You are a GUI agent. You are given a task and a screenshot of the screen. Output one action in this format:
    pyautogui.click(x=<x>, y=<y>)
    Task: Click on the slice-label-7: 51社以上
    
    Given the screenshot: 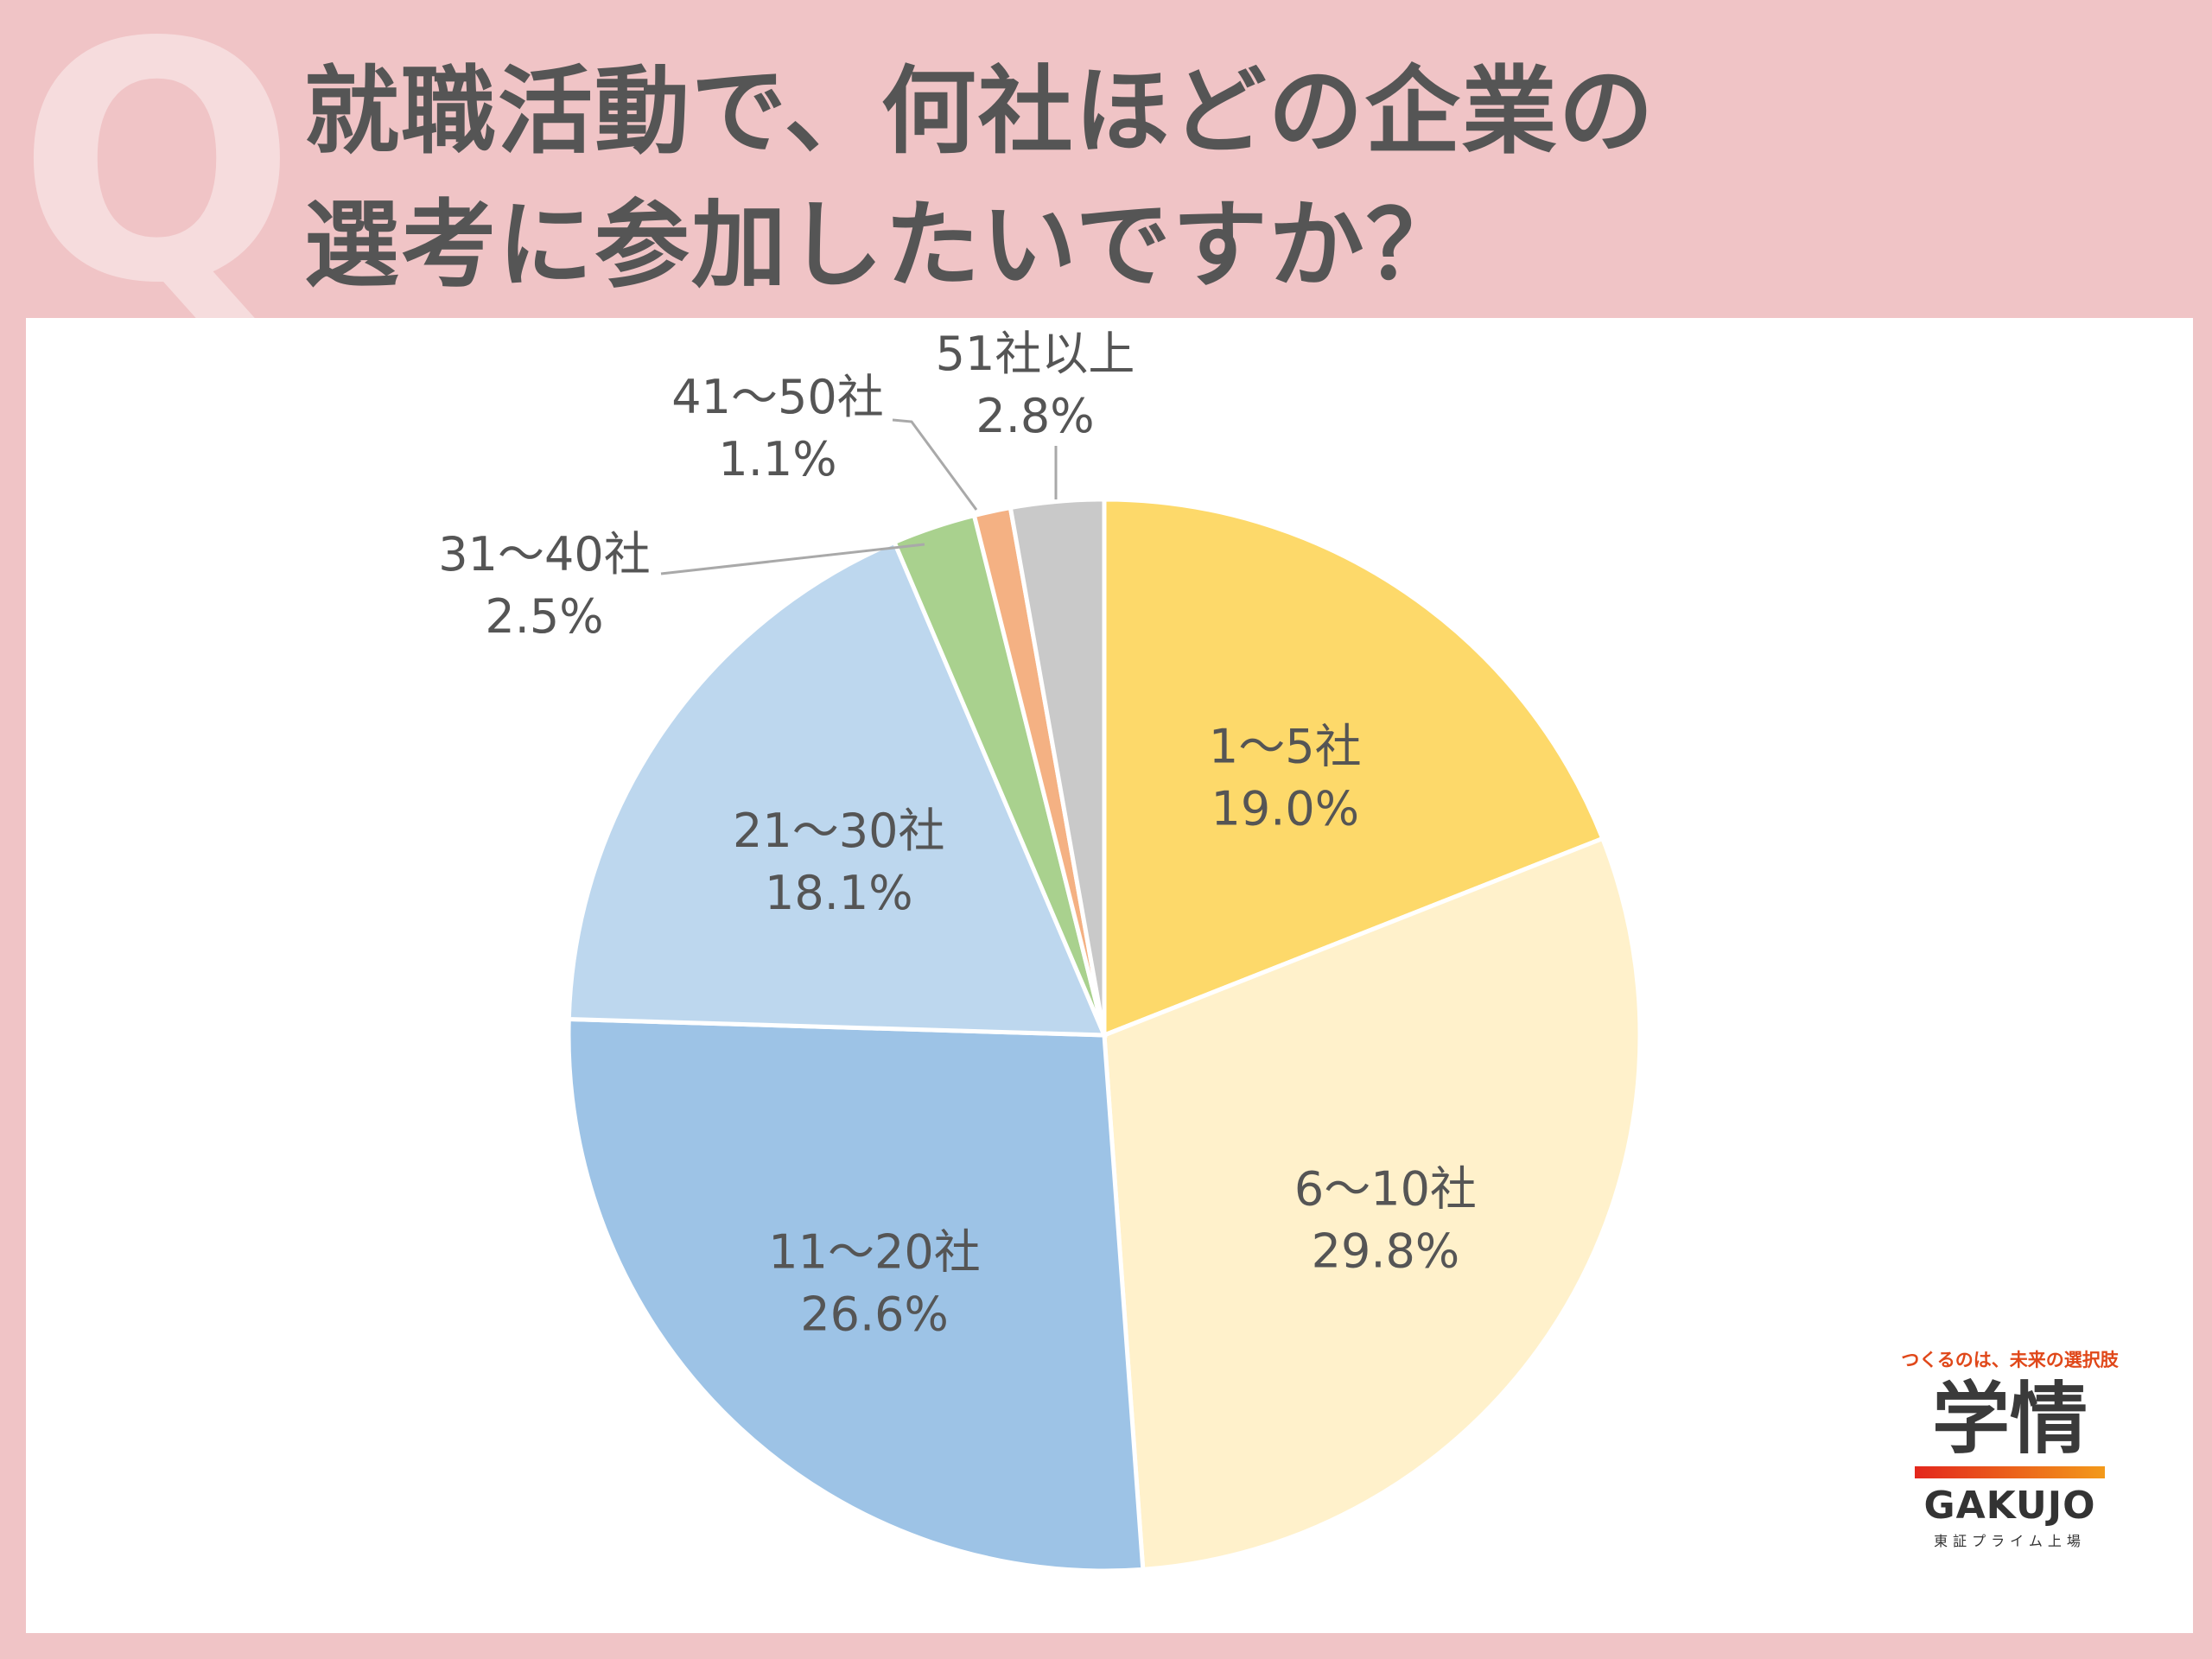 What is the action you would take?
    pyautogui.click(x=1035, y=354)
    